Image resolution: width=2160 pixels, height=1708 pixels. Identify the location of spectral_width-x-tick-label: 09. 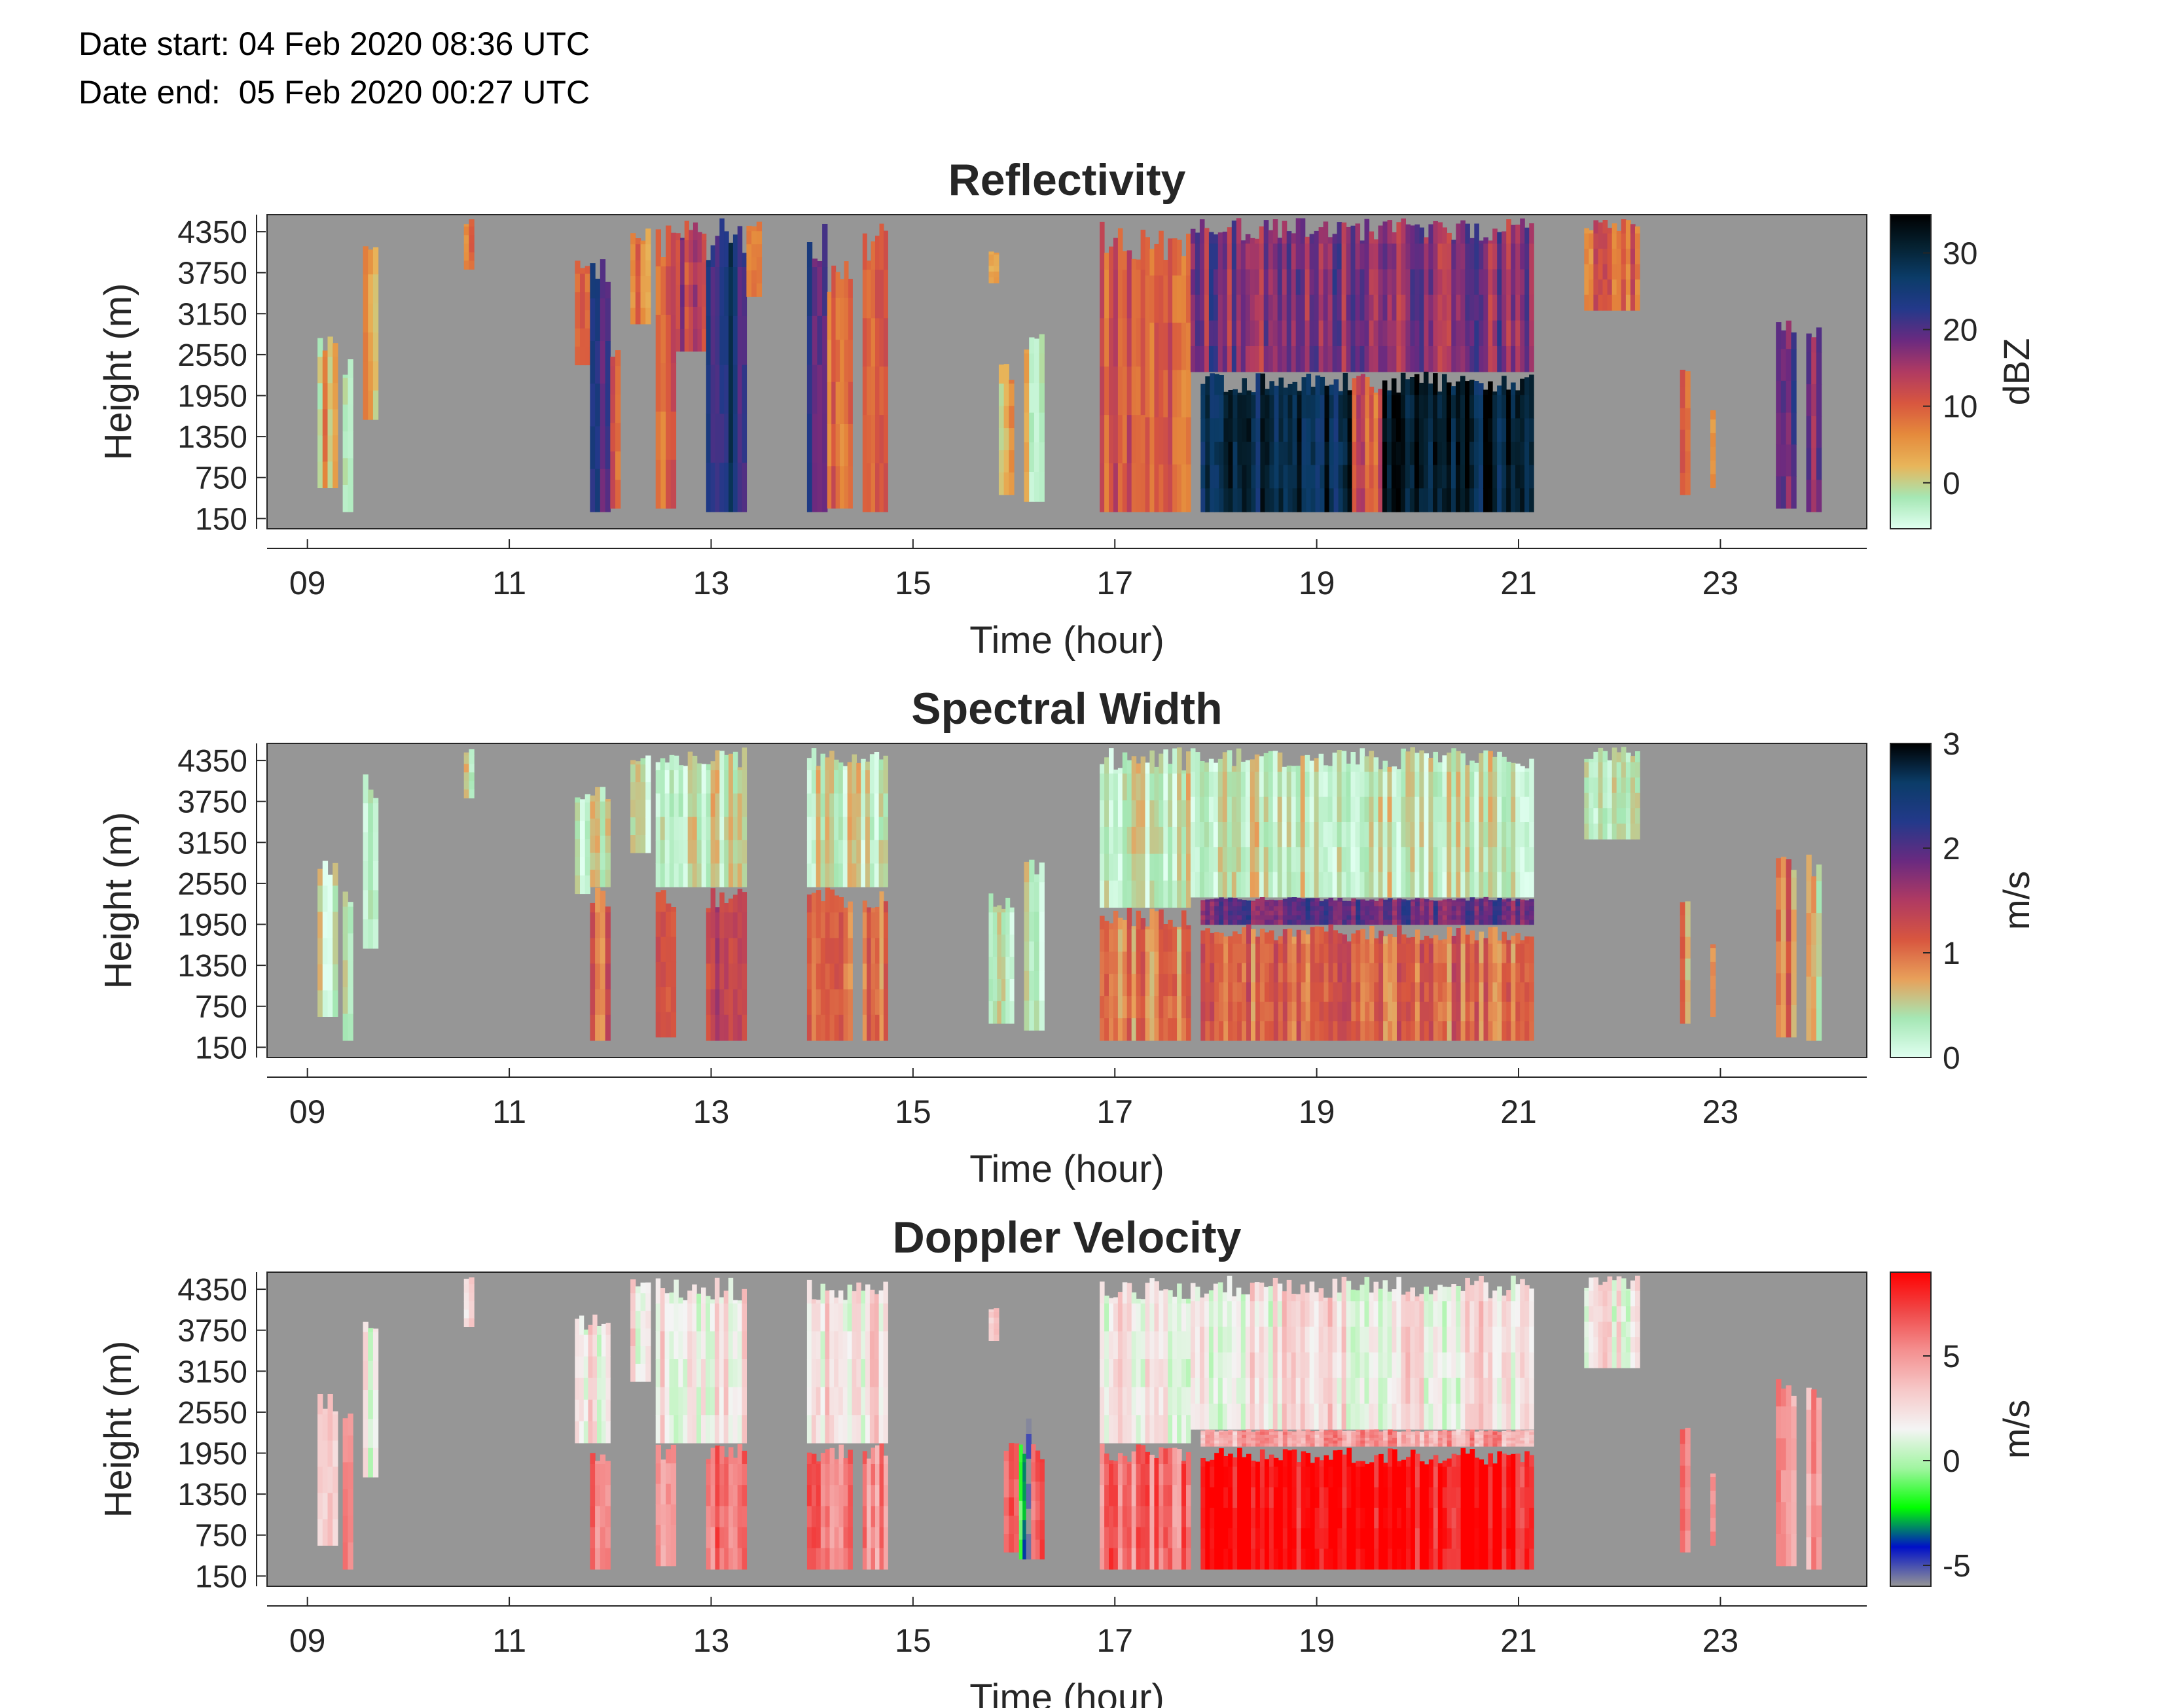
(307, 1112).